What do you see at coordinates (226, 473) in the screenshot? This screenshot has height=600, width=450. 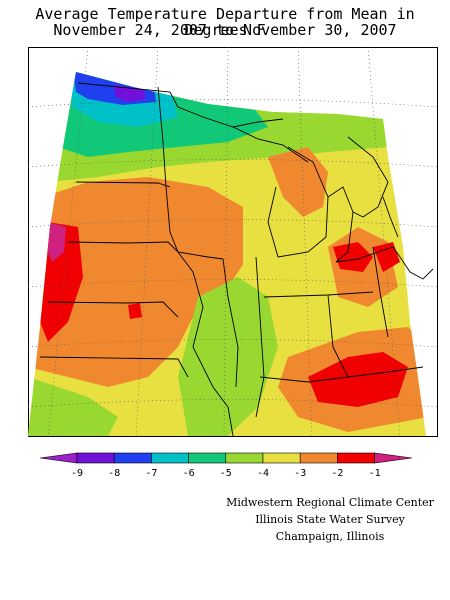 I see `legend-tick: -5` at bounding box center [226, 473].